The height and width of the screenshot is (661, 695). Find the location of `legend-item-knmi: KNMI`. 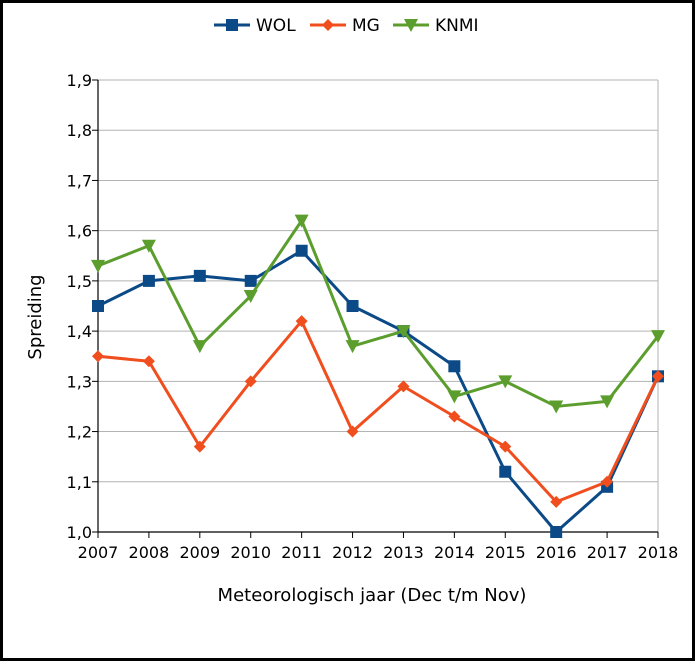

legend-item-knmi: KNMI is located at coordinates (436, 26).